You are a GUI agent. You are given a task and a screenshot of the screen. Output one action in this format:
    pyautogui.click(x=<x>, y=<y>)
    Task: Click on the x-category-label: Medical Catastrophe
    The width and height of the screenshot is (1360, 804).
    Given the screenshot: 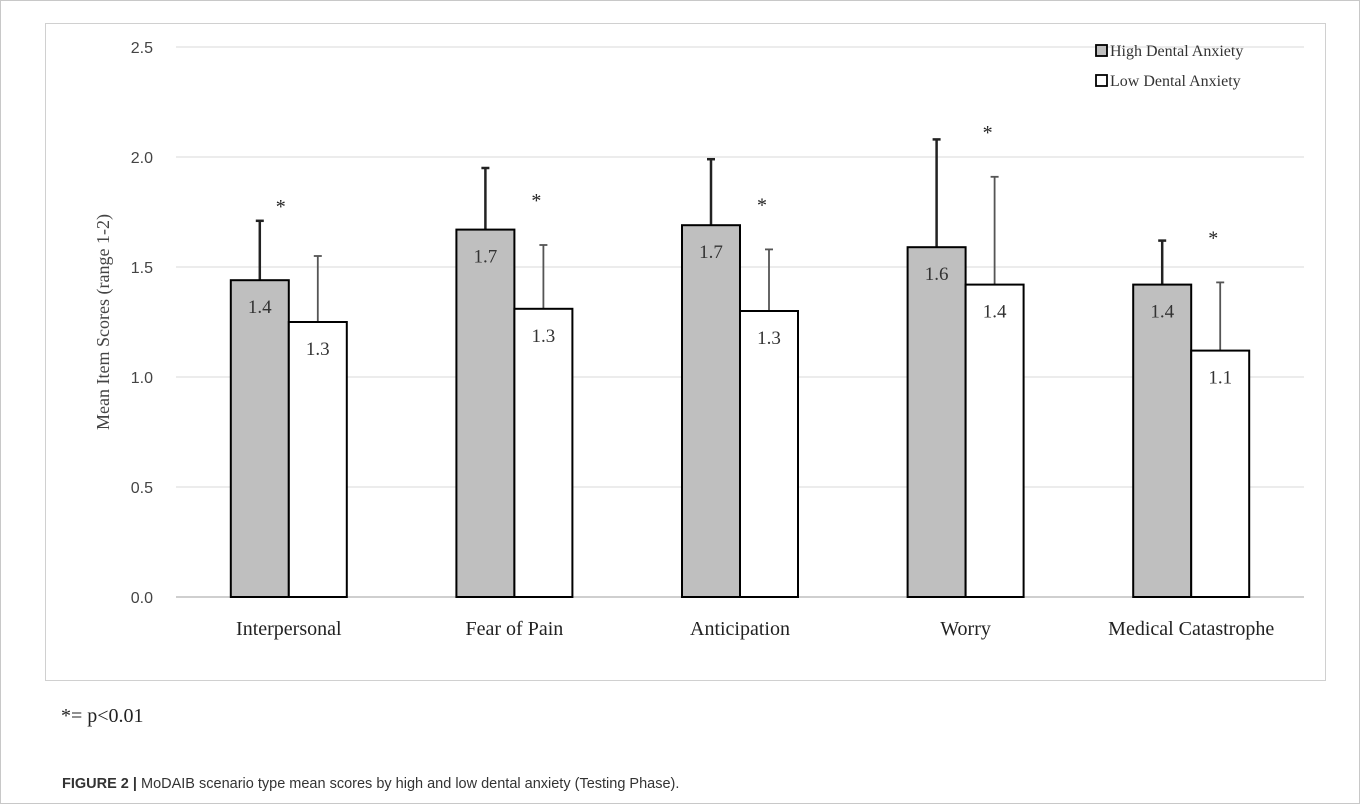 What is the action you would take?
    pyautogui.click(x=1191, y=629)
    